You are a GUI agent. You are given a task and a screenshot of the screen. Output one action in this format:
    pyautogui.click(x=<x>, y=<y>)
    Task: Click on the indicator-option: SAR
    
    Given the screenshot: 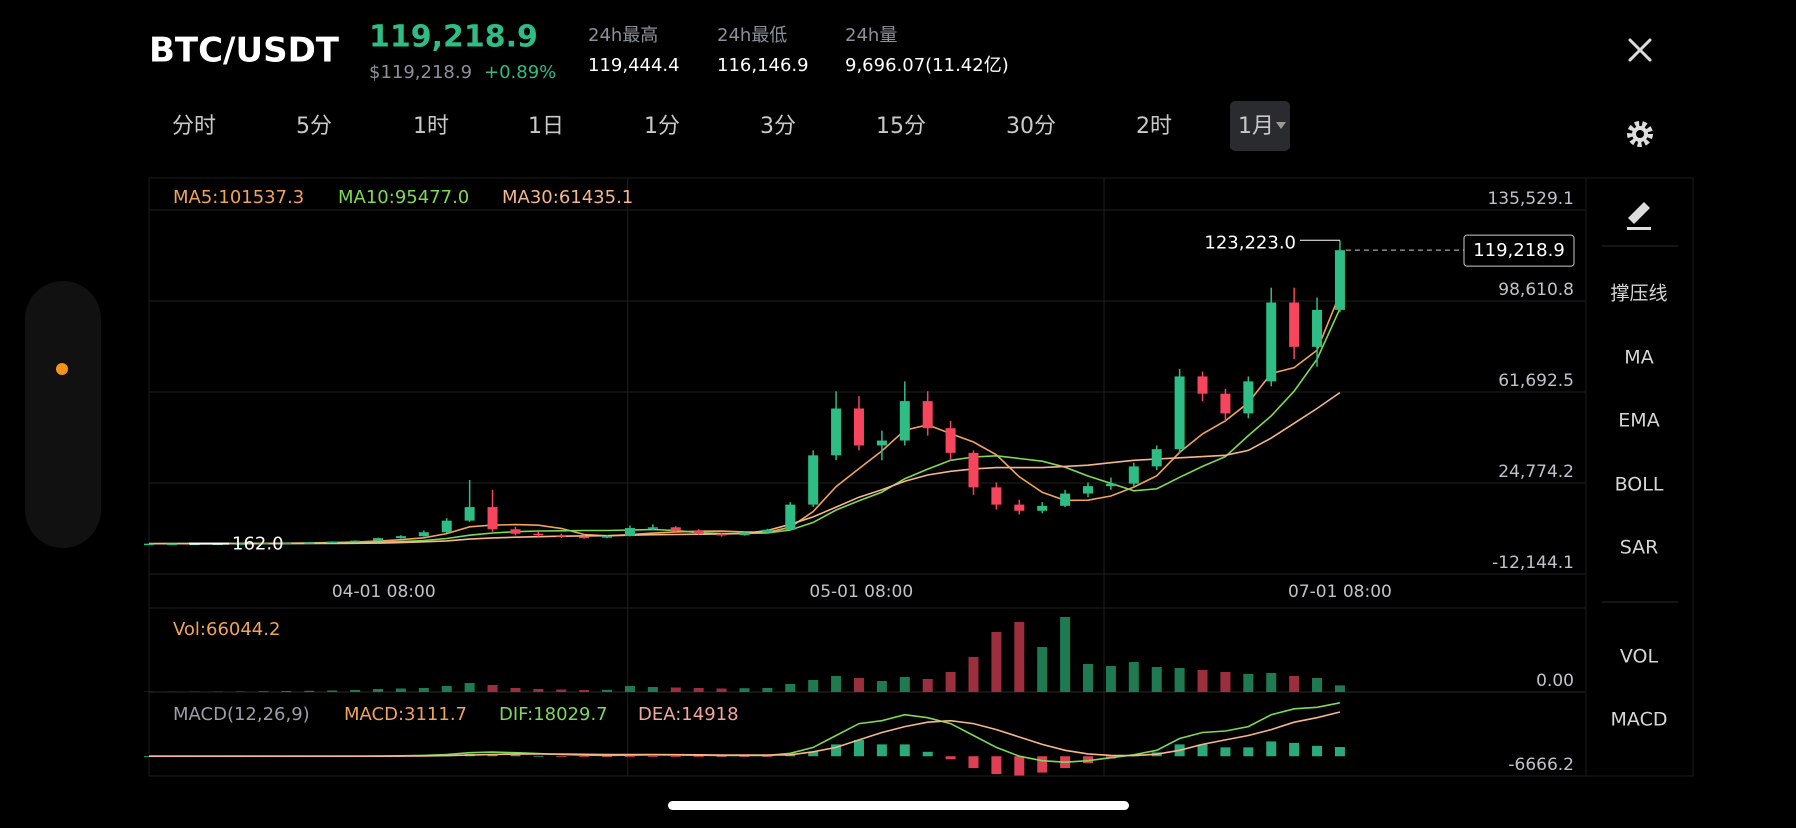 What is the action you would take?
    pyautogui.click(x=1639, y=548)
    